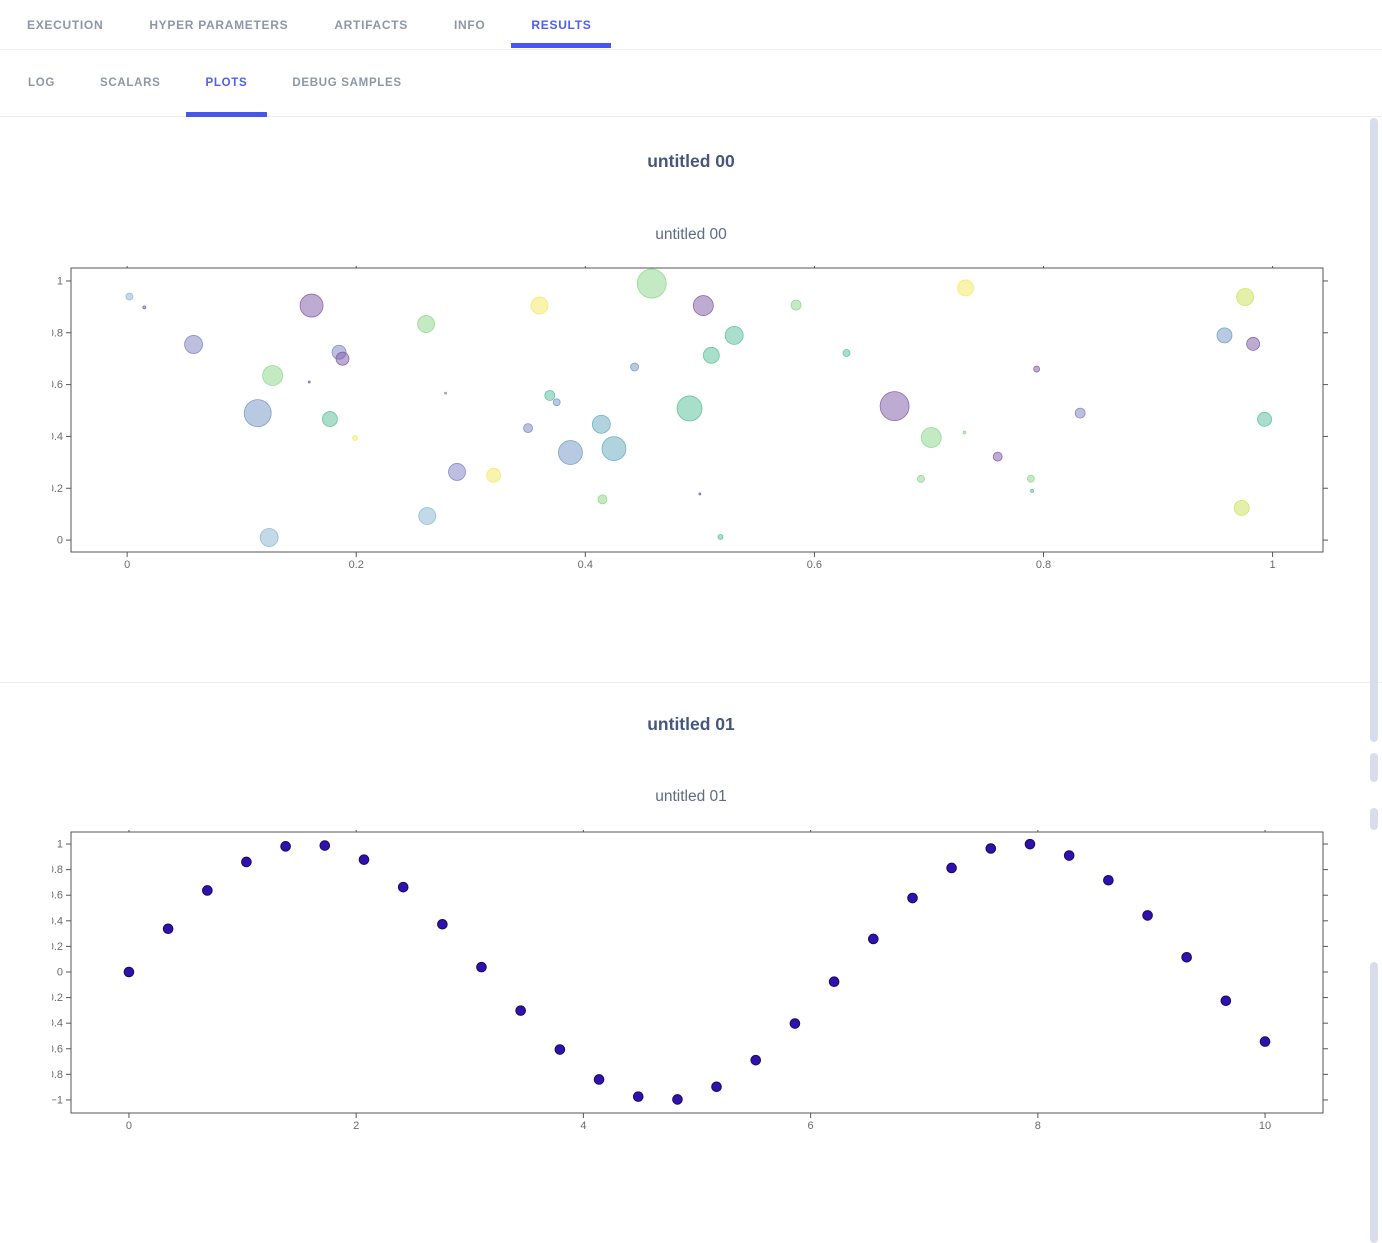  I want to click on svg-text: −0.4, so click(57, 1024).